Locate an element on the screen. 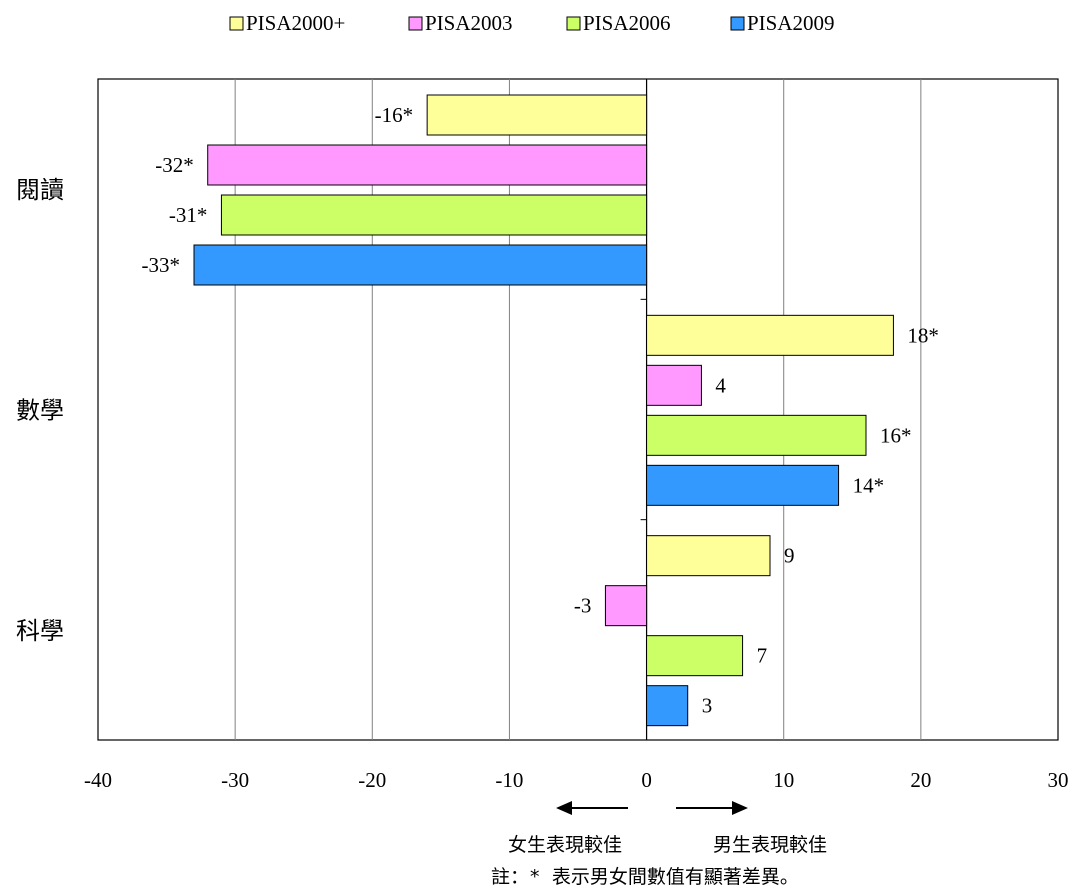 The width and height of the screenshot is (1075, 894). x-tick-label: 30 is located at coordinates (1058, 780).